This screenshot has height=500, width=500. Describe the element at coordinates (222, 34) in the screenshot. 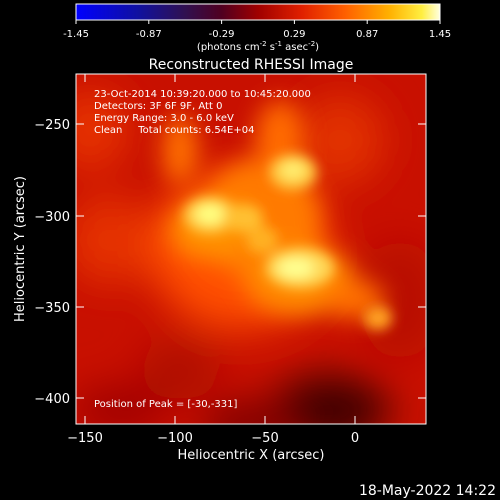

I see `colorbar-tick-label: -0.29` at that location.